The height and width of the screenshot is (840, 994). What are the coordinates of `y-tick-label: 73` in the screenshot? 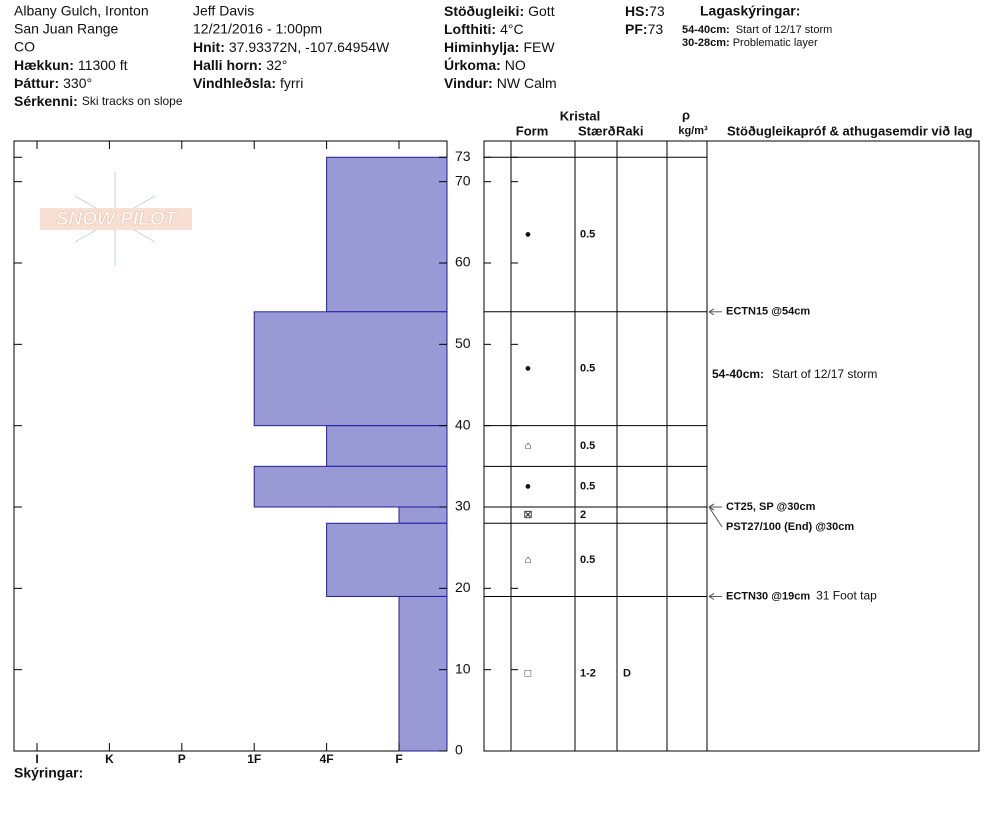 It's located at (463, 156).